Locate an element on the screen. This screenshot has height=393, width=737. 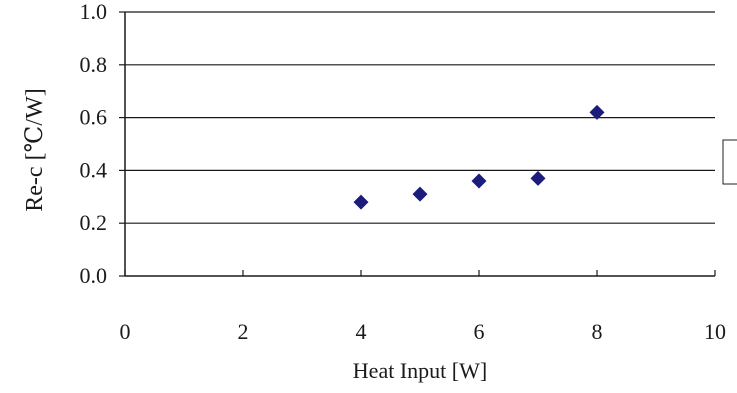
y-tick-label-4: 0.8 is located at coordinates (94, 64).